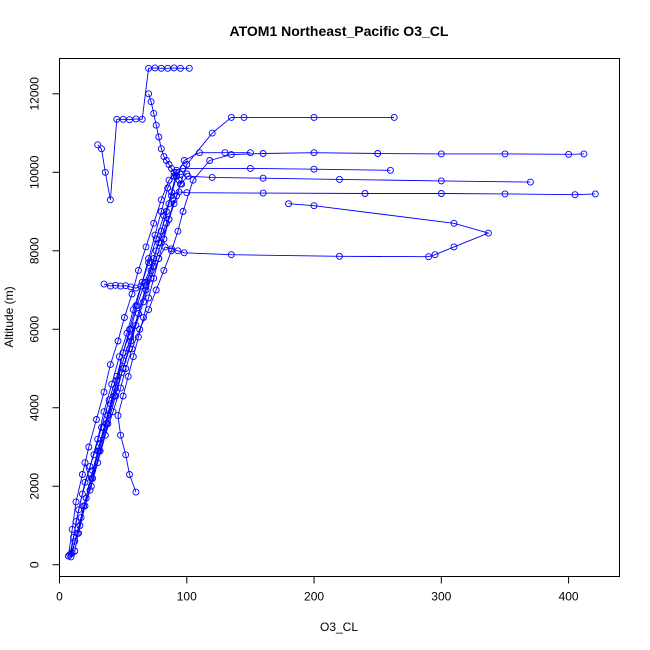 This screenshot has height=650, width=650. I want to click on x-tick-label: 400, so click(569, 597).